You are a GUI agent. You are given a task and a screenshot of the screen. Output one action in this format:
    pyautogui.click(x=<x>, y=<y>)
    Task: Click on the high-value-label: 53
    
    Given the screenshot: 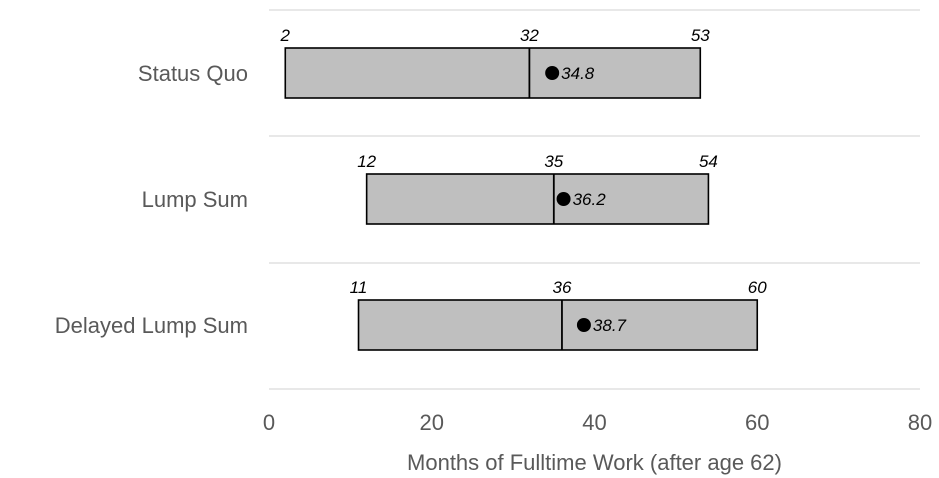 What is the action you would take?
    pyautogui.click(x=700, y=35)
    